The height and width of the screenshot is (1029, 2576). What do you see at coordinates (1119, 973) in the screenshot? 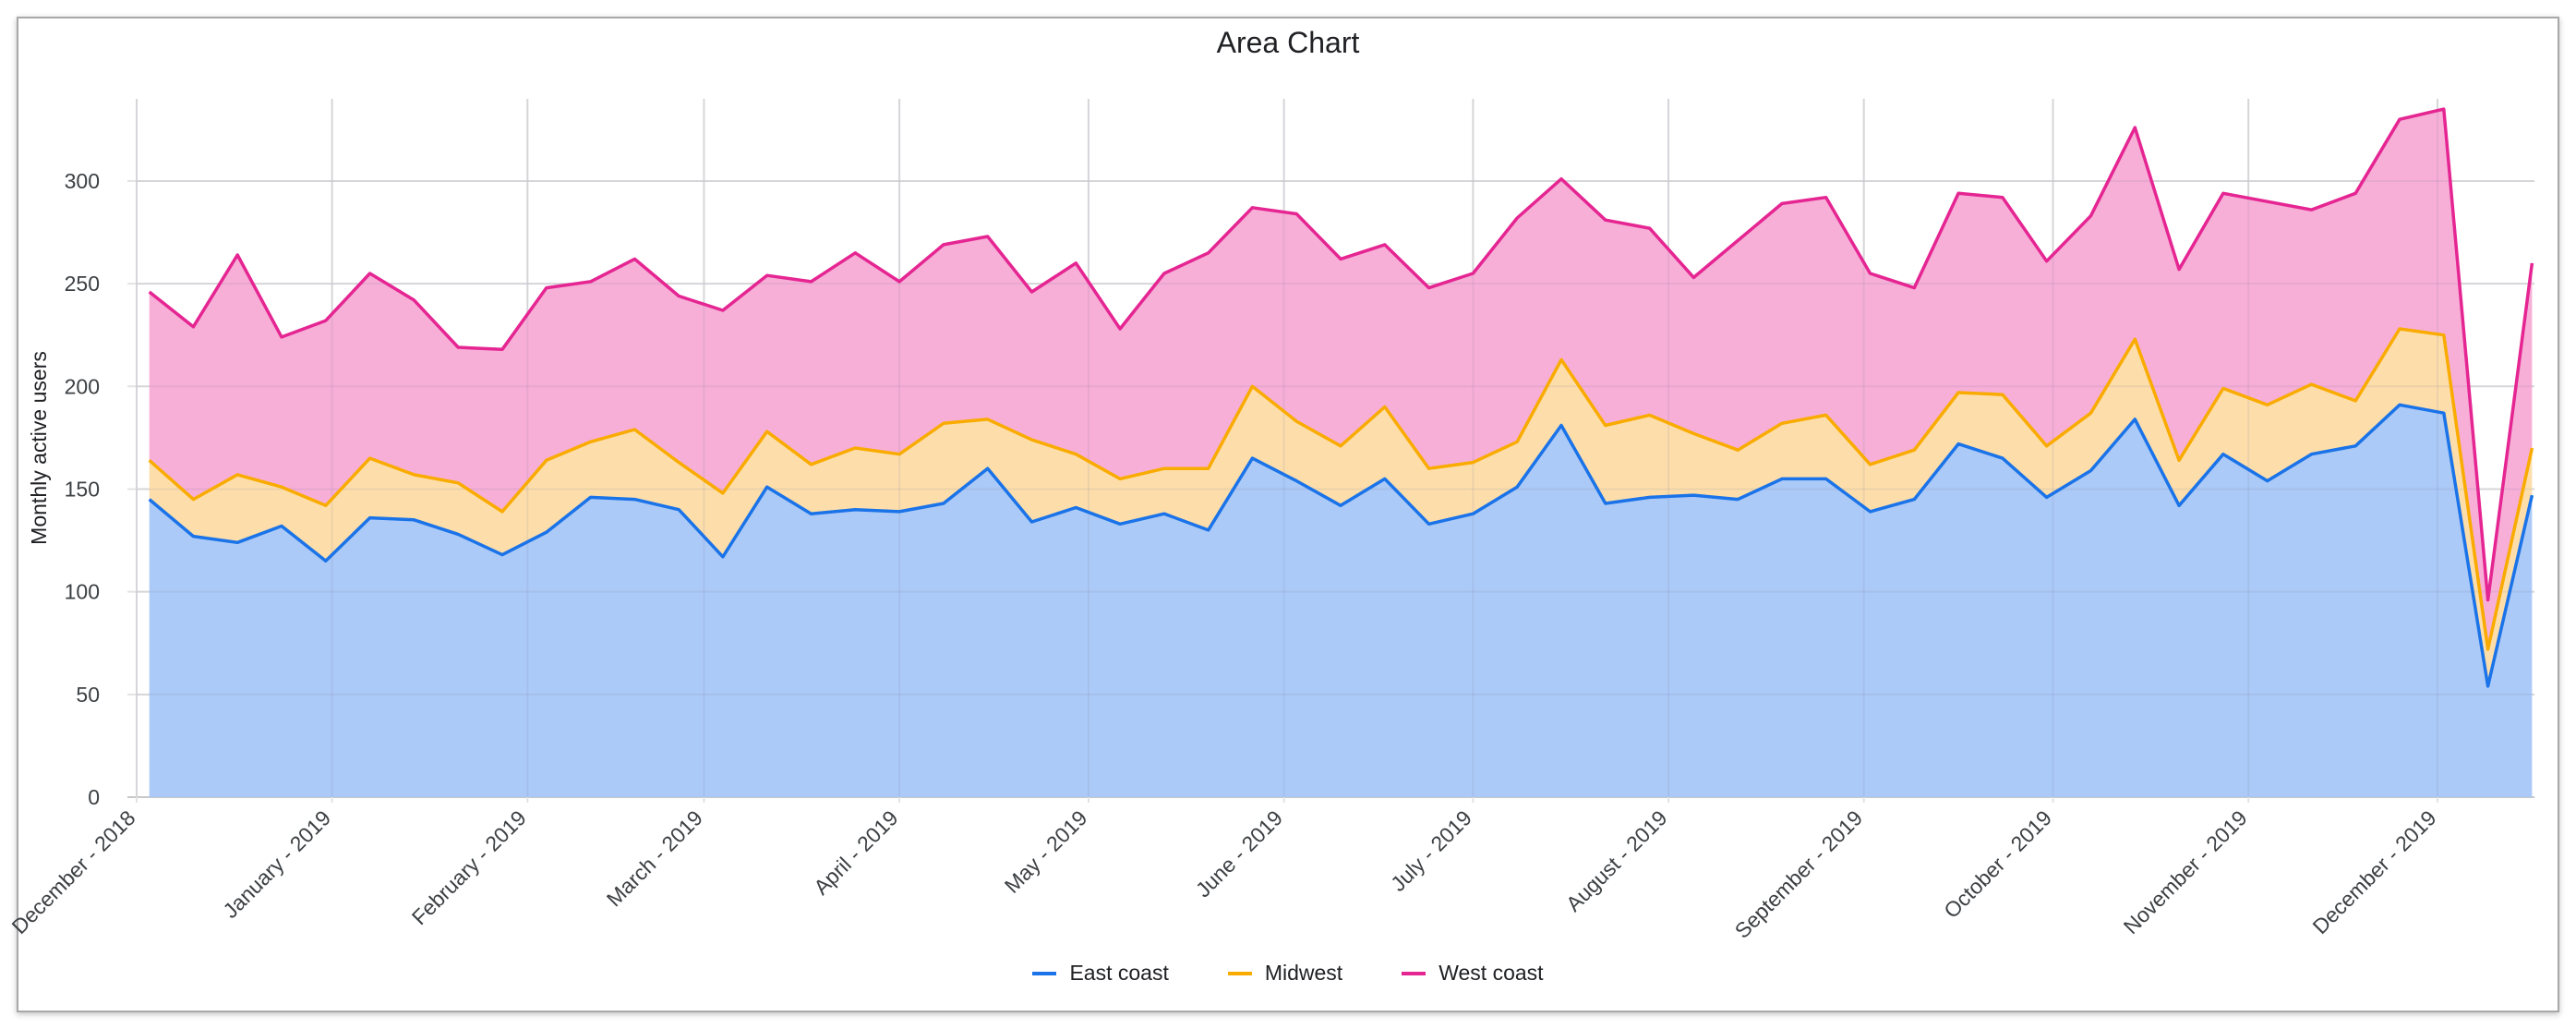
I see `legend-label: East coast` at bounding box center [1119, 973].